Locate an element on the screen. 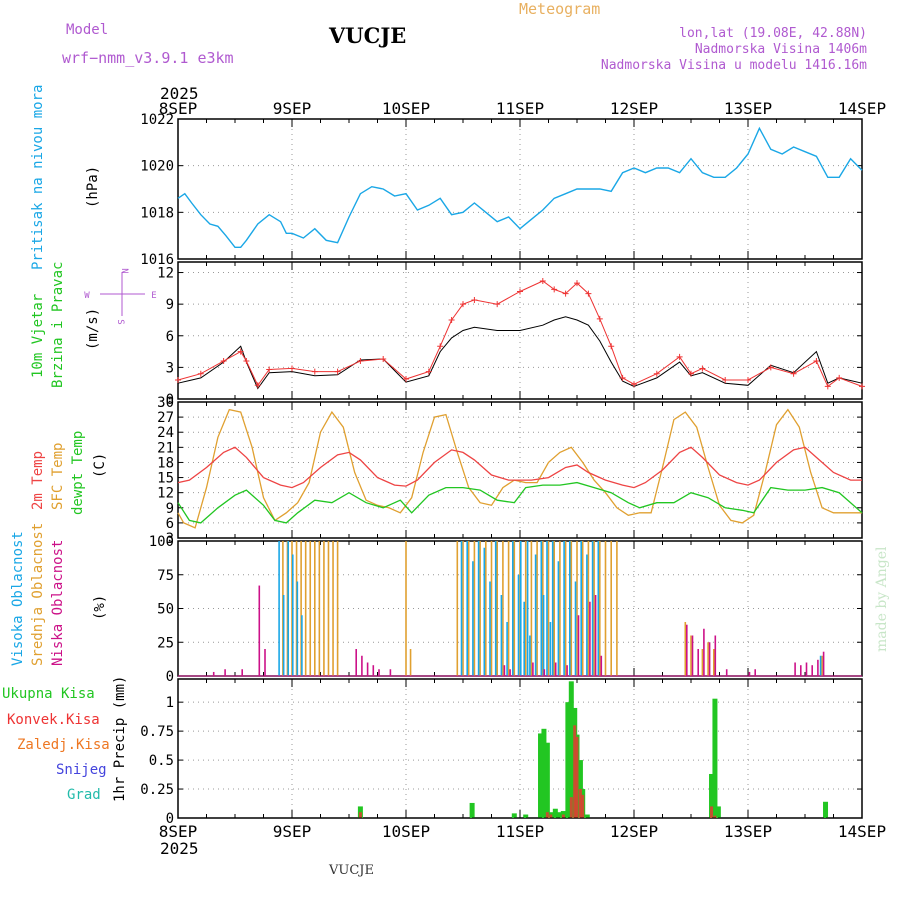 Image resolution: width=900 pixels, height=900 pixels. wind-ytick-label: 3 is located at coordinates (170, 368).